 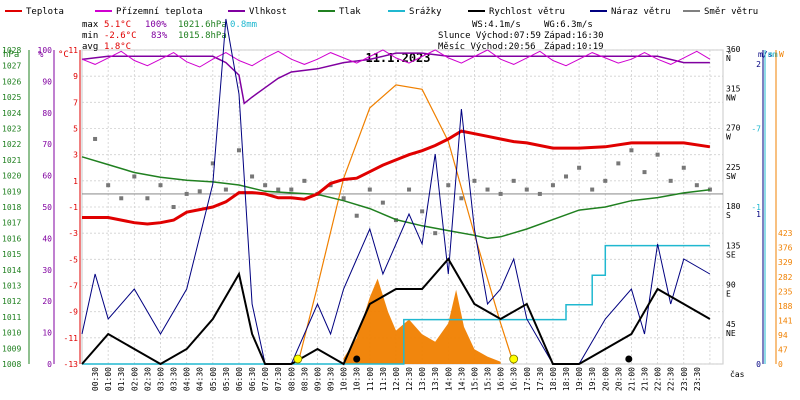 What do you see at coordinates (331, 379) in the screenshot?
I see `time-tick-label: 09:30` at bounding box center [331, 379].